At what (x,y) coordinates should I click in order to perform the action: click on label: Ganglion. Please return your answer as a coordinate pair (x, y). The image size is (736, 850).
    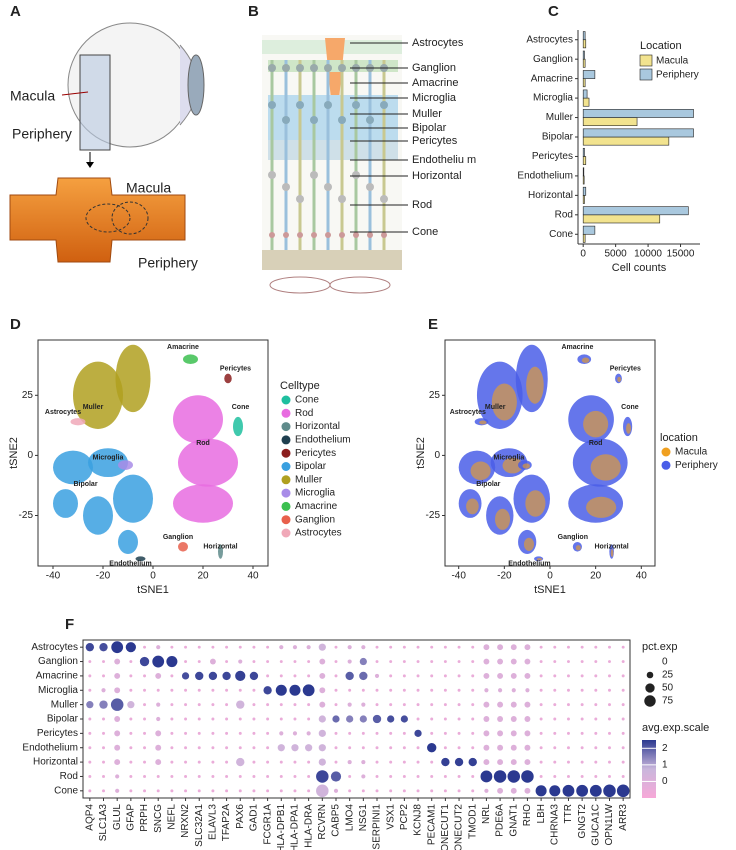
    Looking at the image, I should click on (434, 68).